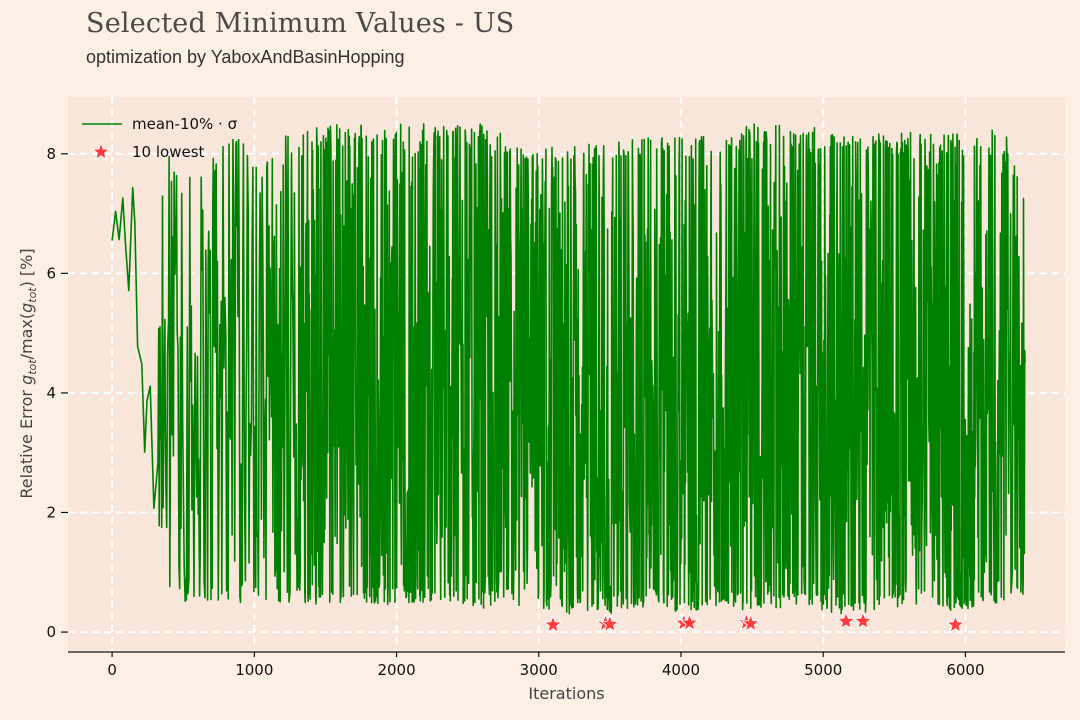  Describe the element at coordinates (26, 336) in the screenshot. I see `y-axis-label-mid: /max(` at that location.